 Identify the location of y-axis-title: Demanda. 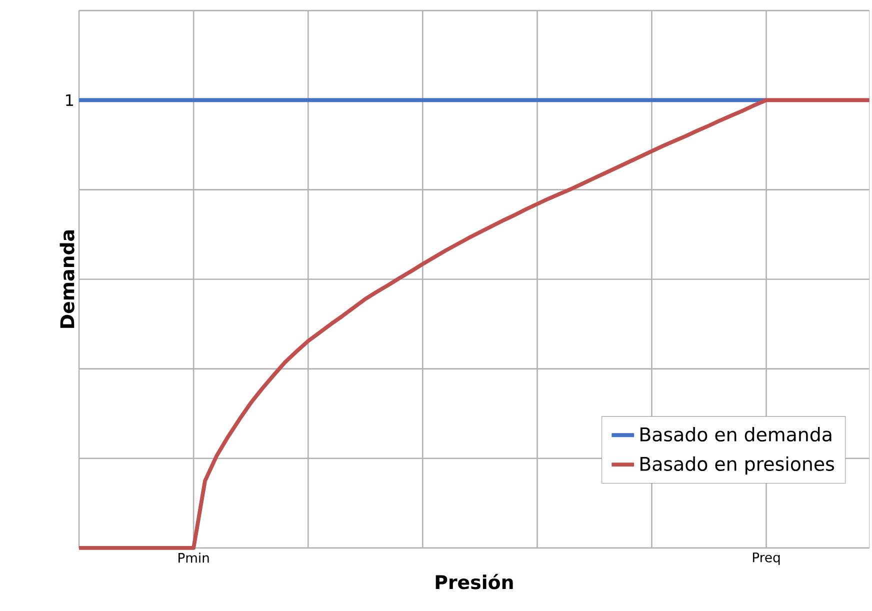
(67, 279).